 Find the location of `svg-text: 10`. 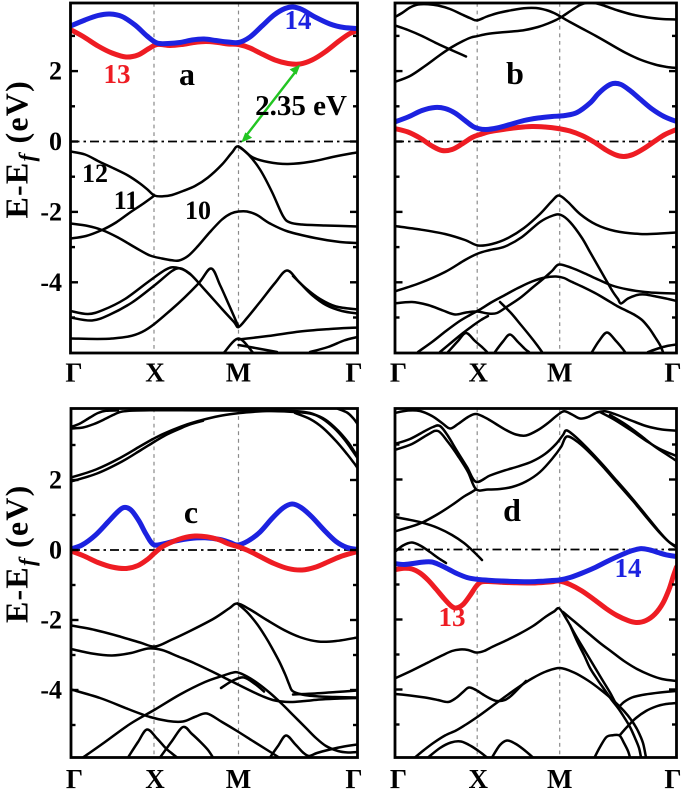

svg-text: 10 is located at coordinates (198, 210).